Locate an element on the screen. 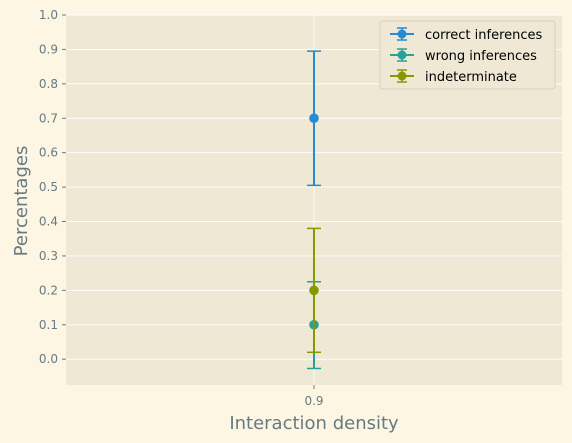 The image size is (572, 443). series-correct-inferences is located at coordinates (314, 118).